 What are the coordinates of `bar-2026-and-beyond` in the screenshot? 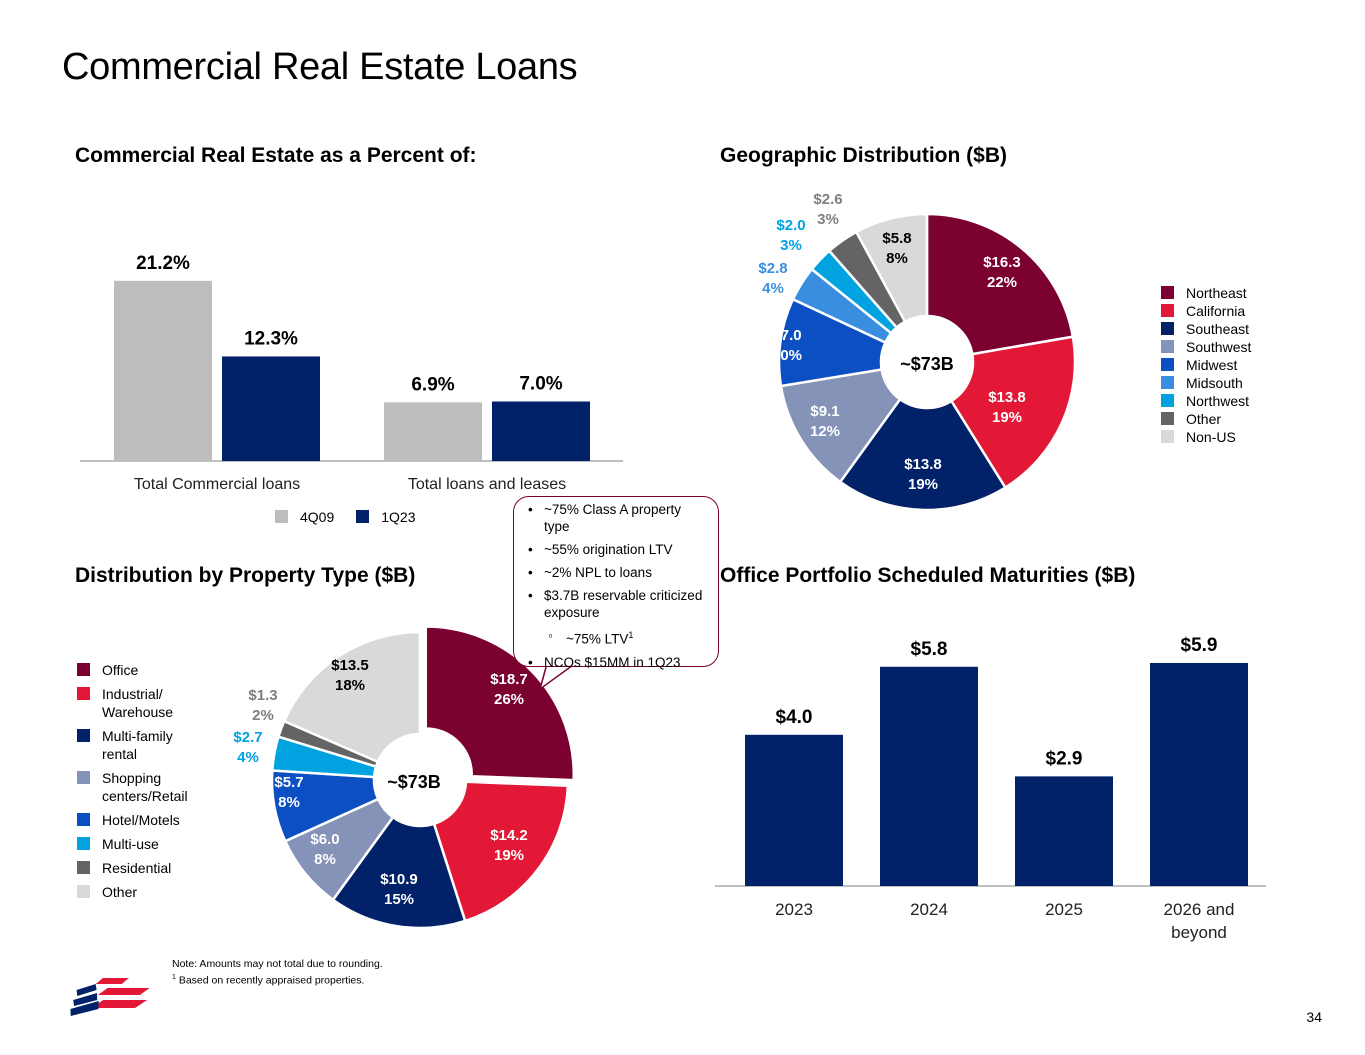 It's located at (1199, 774).